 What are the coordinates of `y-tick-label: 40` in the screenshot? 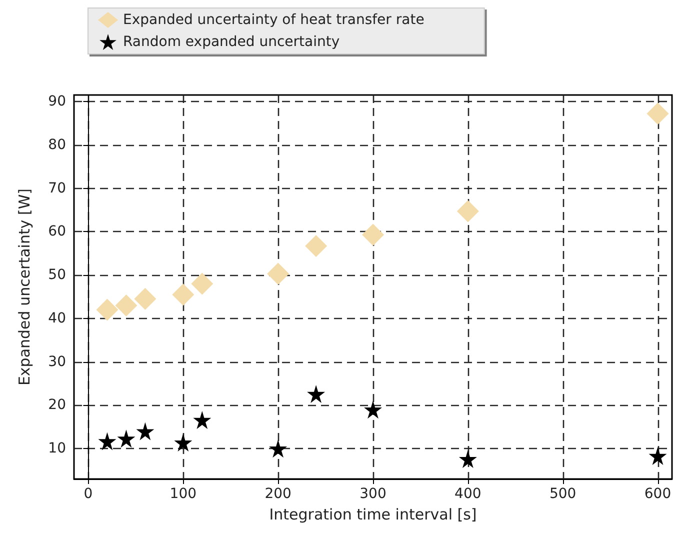 It's located at (57, 318).